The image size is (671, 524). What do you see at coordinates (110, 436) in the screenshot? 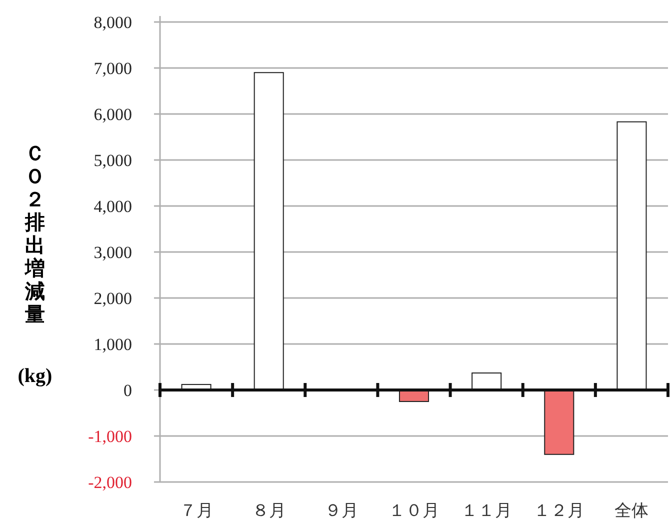
I see `y-tick-label: -1,000` at bounding box center [110, 436].